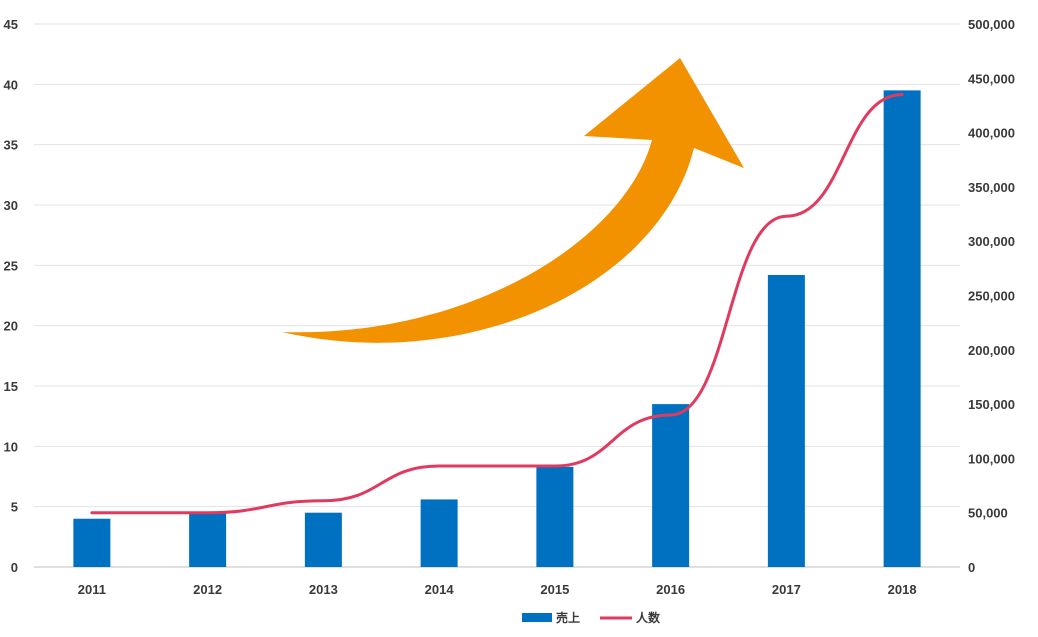 This screenshot has height=637, width=1038. What do you see at coordinates (971, 567) in the screenshot?
I see `right-tick-label: 0` at bounding box center [971, 567].